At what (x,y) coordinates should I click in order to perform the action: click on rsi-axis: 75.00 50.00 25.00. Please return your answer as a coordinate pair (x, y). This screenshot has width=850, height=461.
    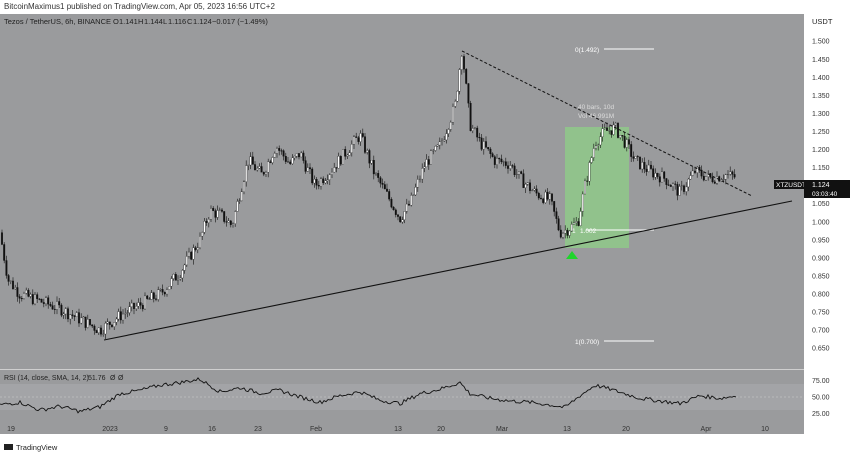
    Looking at the image, I should click on (415, 398).